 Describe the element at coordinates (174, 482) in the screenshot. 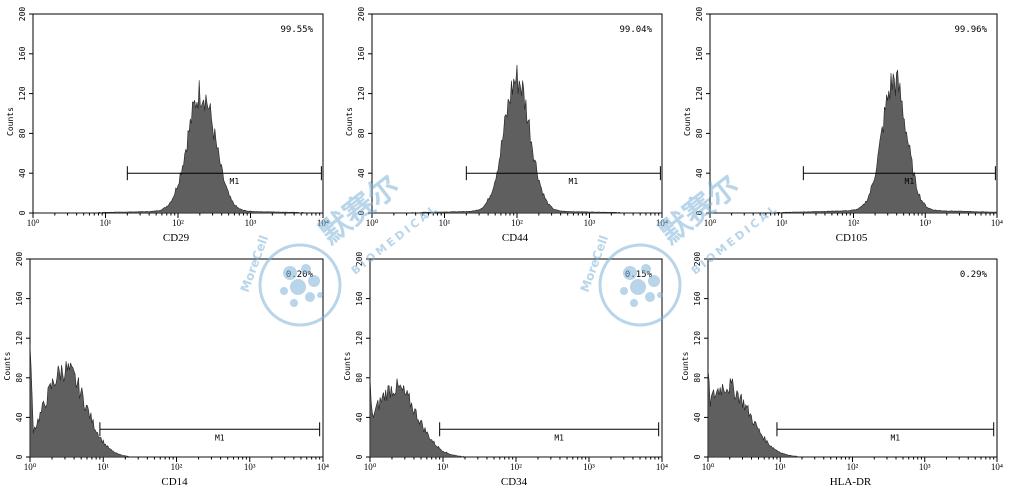

I see `x-axis-label: CD14` at that location.